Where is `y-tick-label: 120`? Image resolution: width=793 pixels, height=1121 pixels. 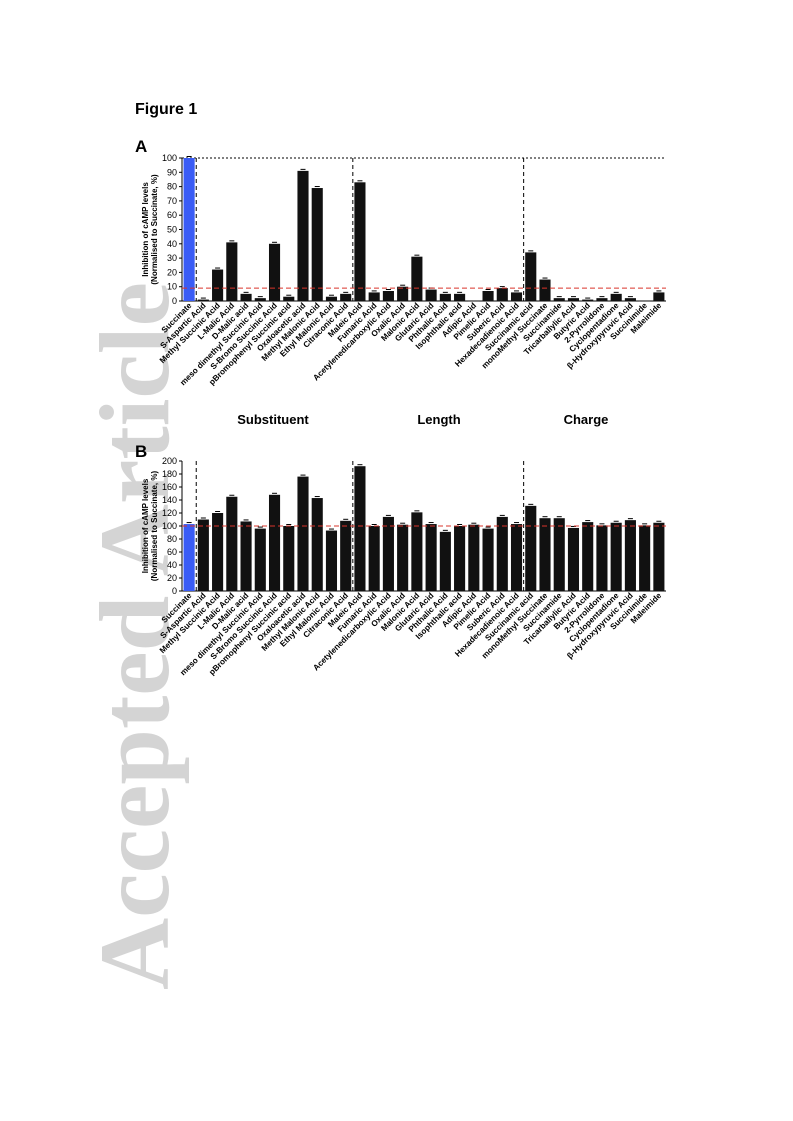 y-tick-label: 120 is located at coordinates (169, 513).